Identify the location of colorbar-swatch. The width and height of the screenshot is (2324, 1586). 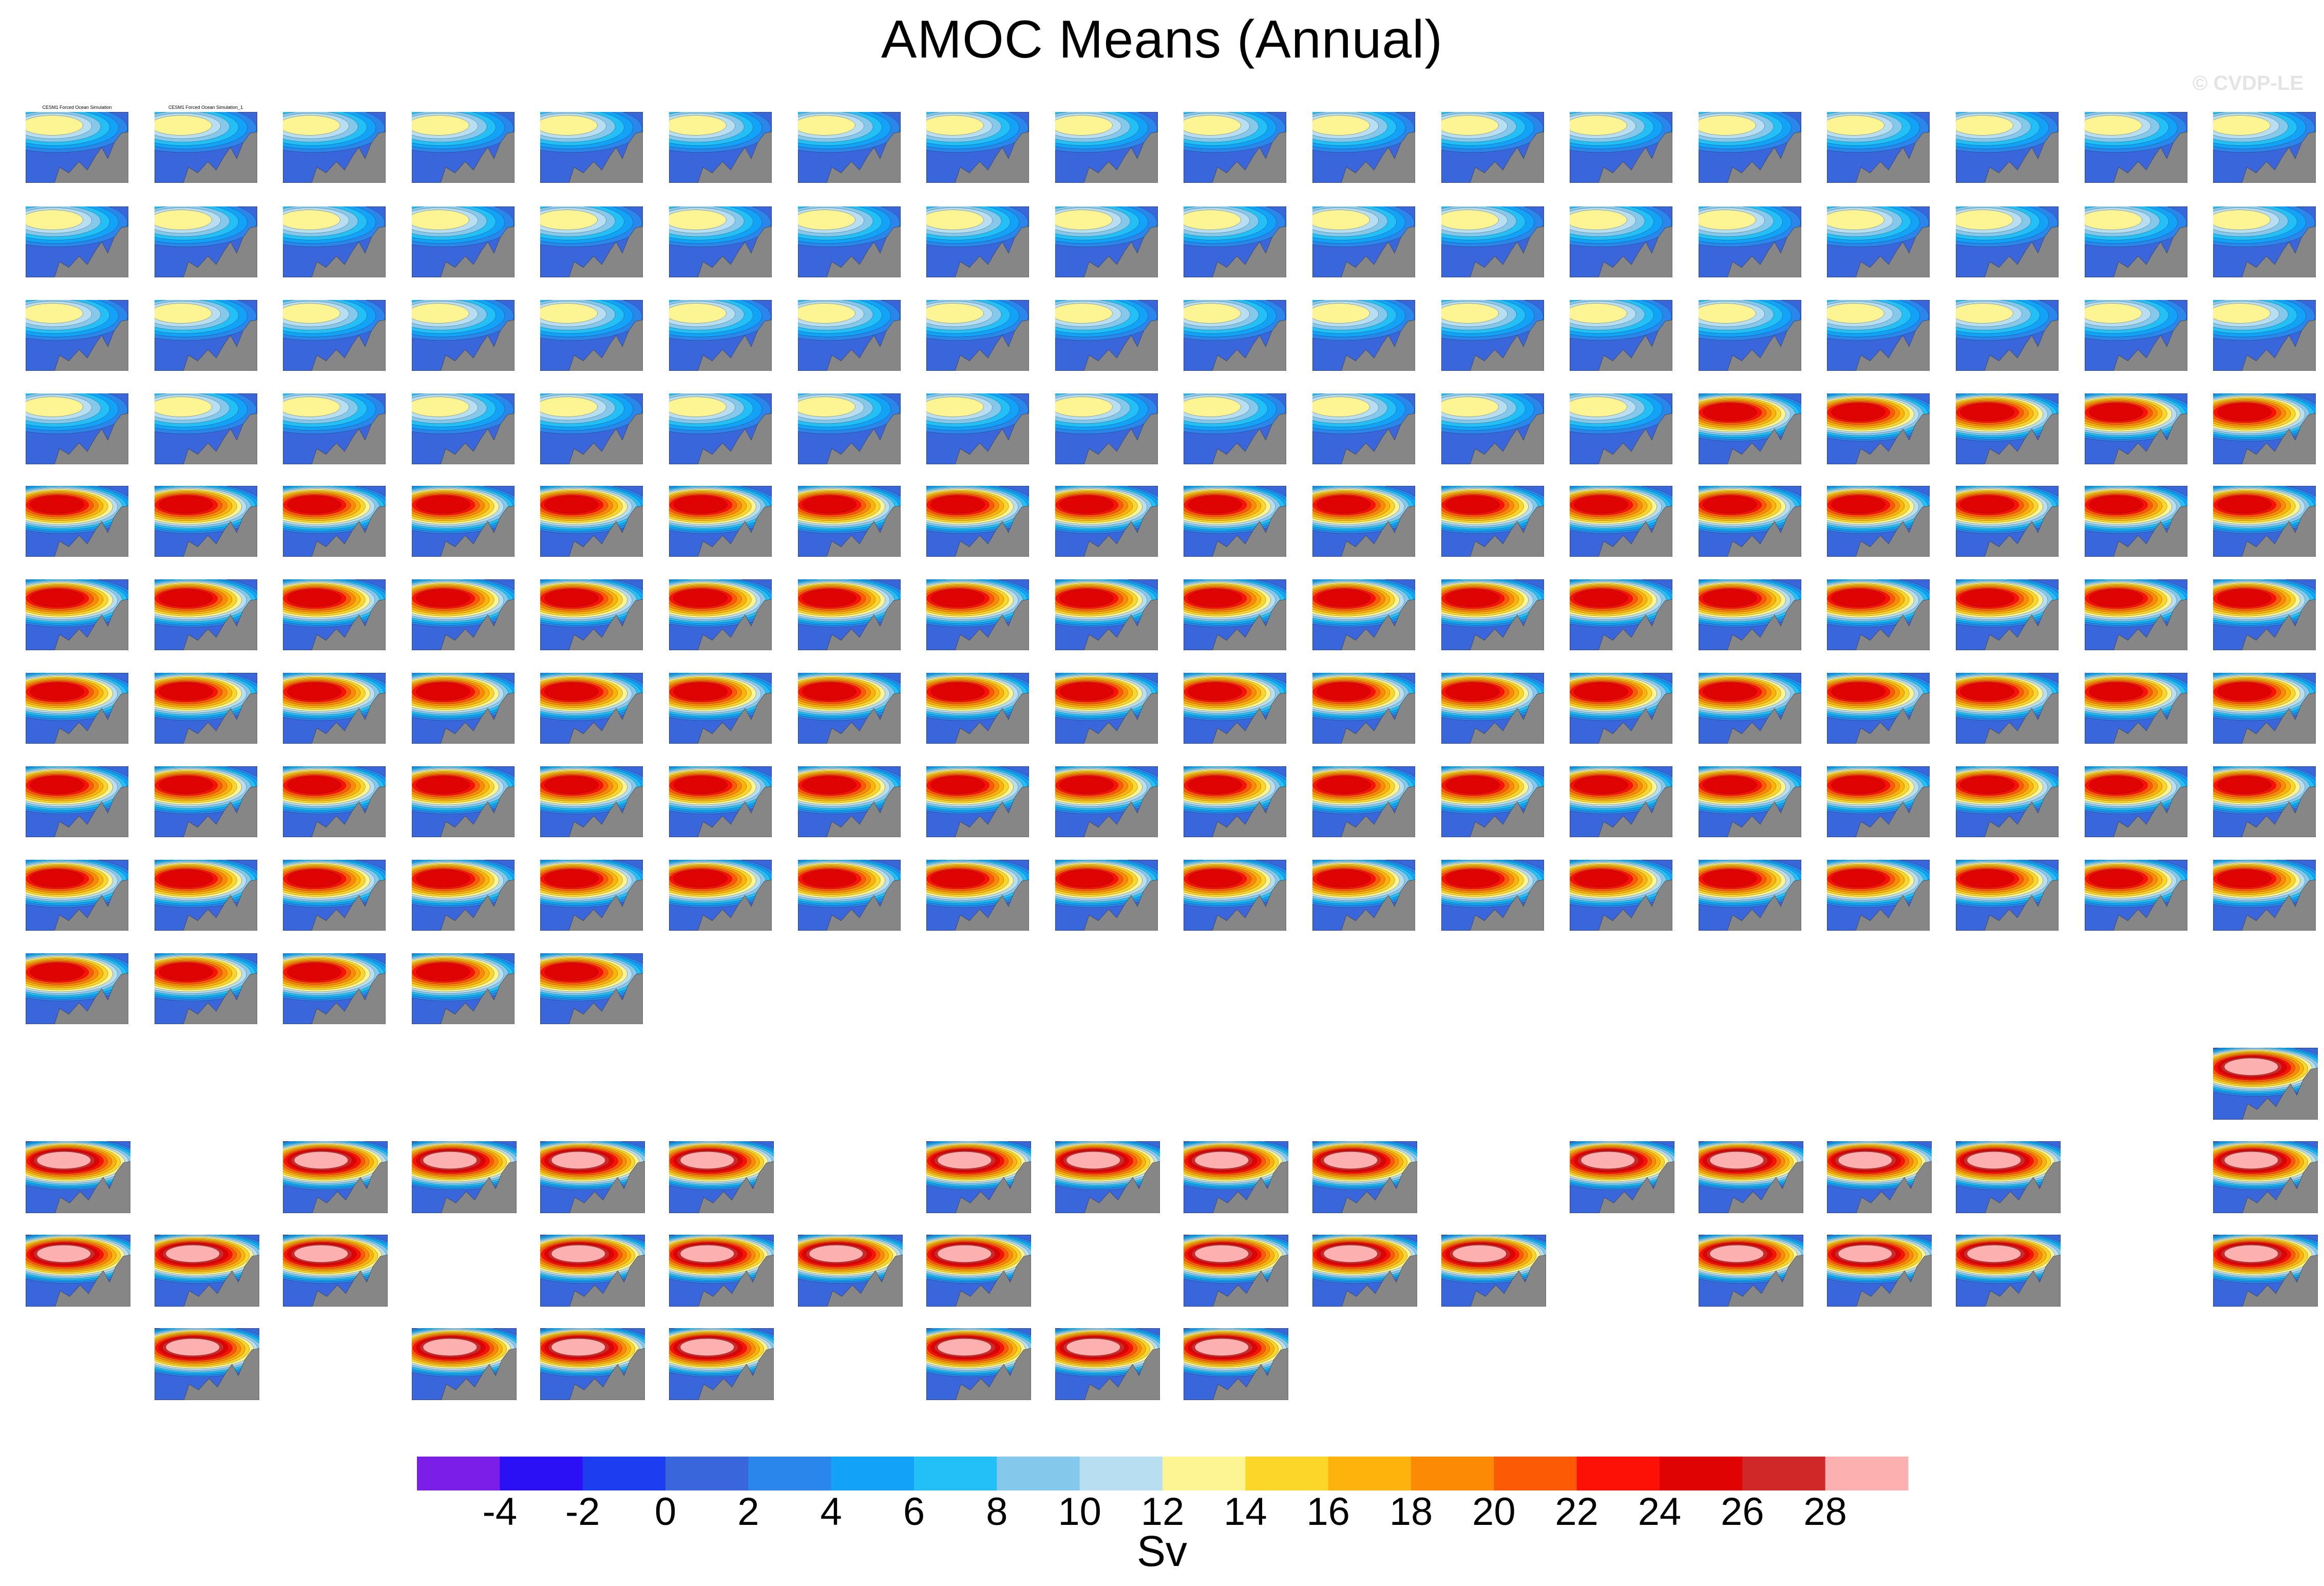
(873, 1473).